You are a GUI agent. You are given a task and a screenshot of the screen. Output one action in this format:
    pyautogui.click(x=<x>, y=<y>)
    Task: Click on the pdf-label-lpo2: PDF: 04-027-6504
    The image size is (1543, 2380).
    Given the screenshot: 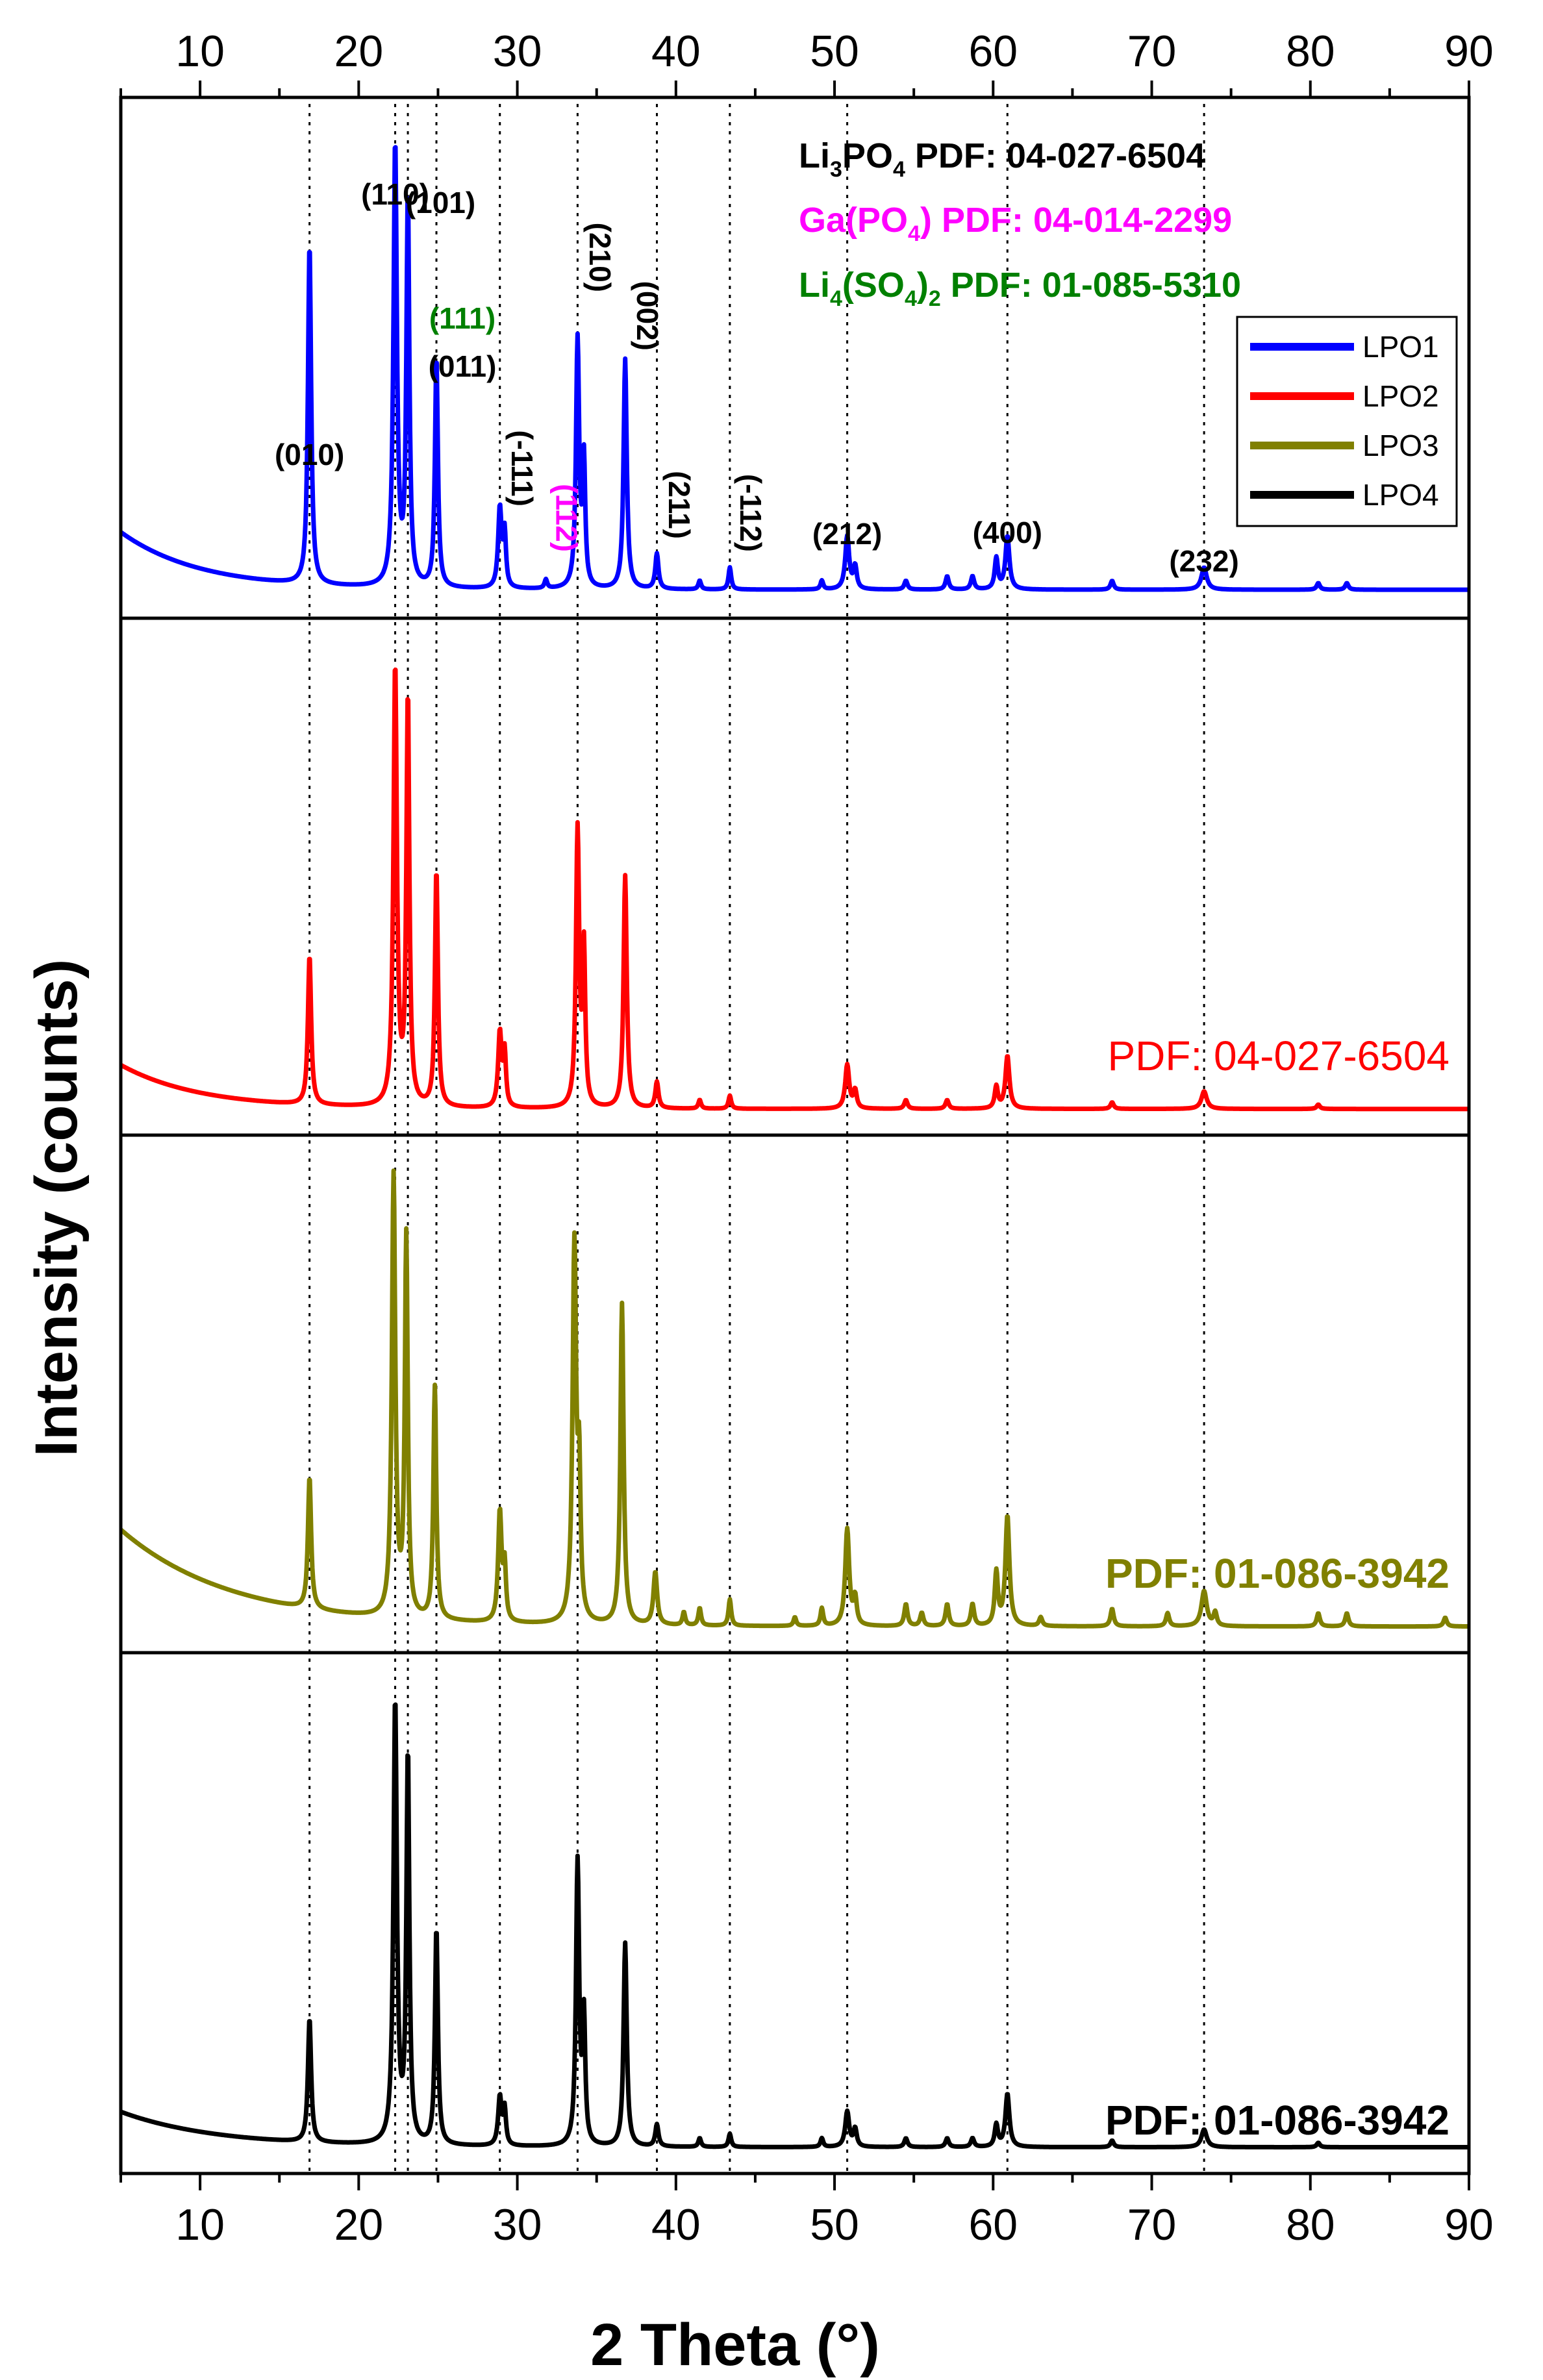 What is the action you would take?
    pyautogui.click(x=1278, y=1056)
    